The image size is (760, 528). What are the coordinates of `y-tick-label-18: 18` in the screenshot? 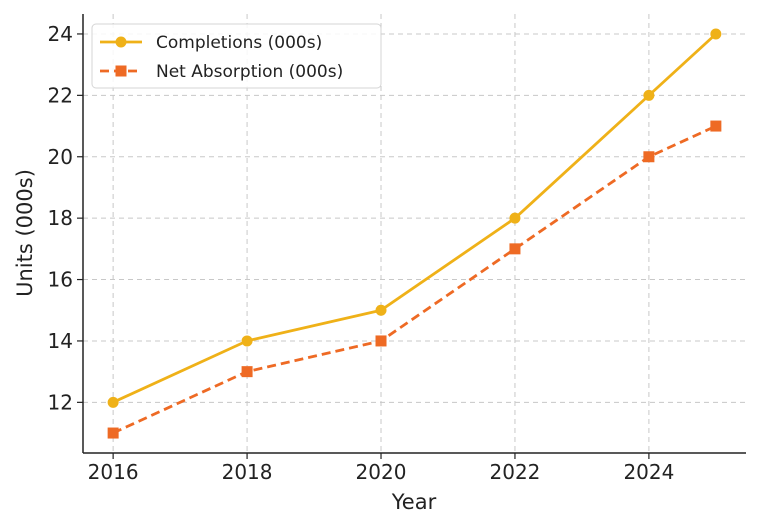 It's located at (60, 218).